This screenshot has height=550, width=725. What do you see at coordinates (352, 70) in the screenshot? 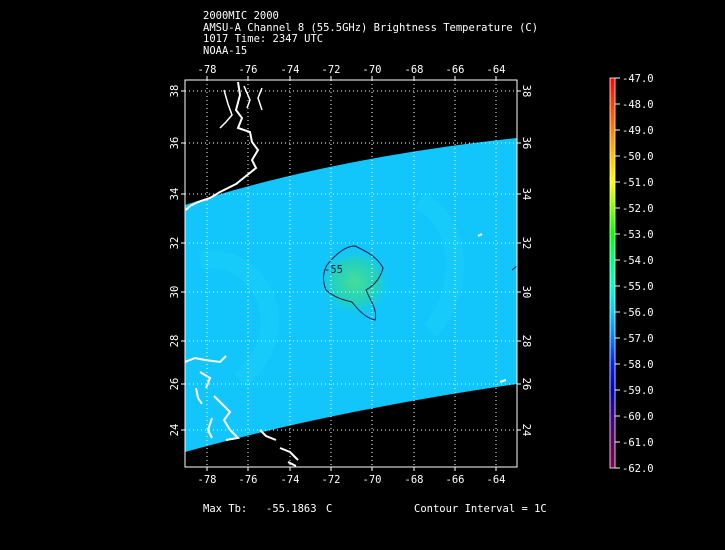
I see `longitude-labels-top: -78 -76 -74 -72 -70 -68 -66 -64` at bounding box center [352, 70].